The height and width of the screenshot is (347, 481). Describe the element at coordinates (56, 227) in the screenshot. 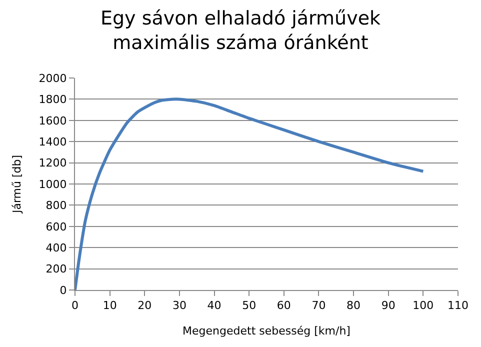

I see `y-tick-label: 600` at that location.